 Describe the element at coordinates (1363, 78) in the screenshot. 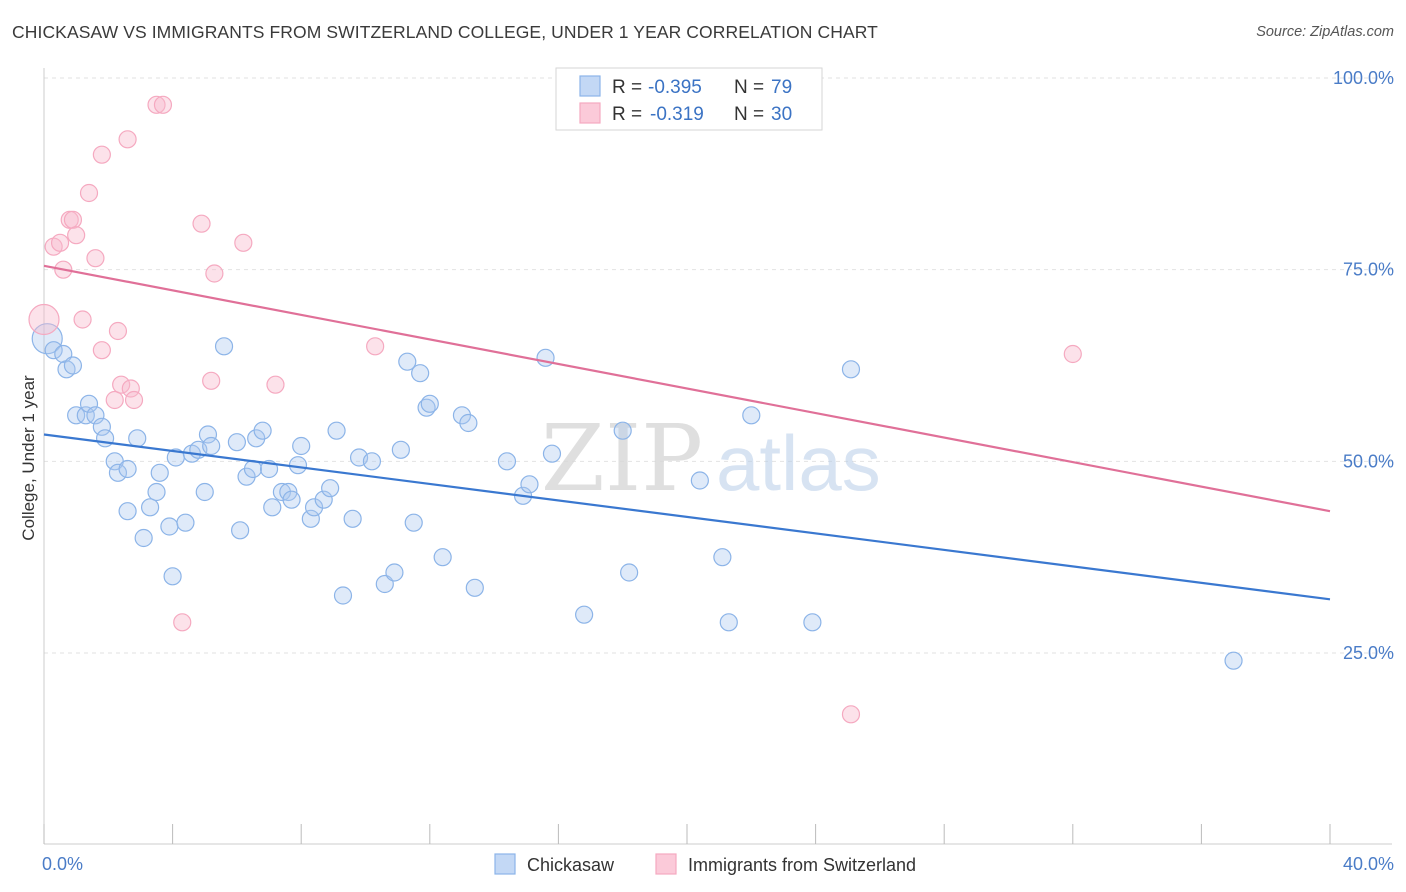

I see `y-tick-label-3: 100.0%` at that location.